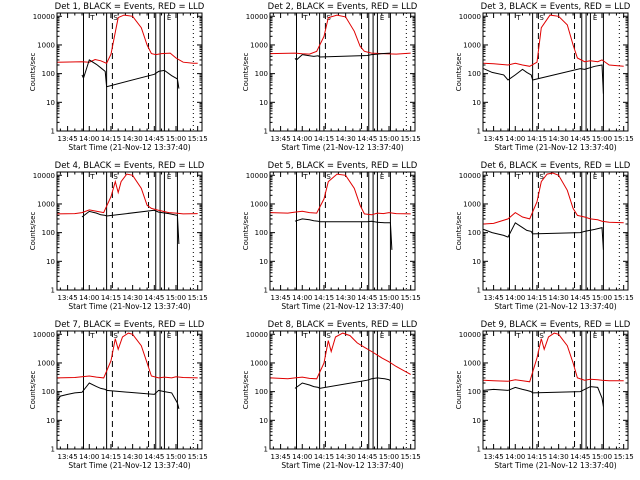 The image size is (640, 480). I want to click on panel-title: Det 9, BLACK = Events, RED = LLD, so click(556, 325).